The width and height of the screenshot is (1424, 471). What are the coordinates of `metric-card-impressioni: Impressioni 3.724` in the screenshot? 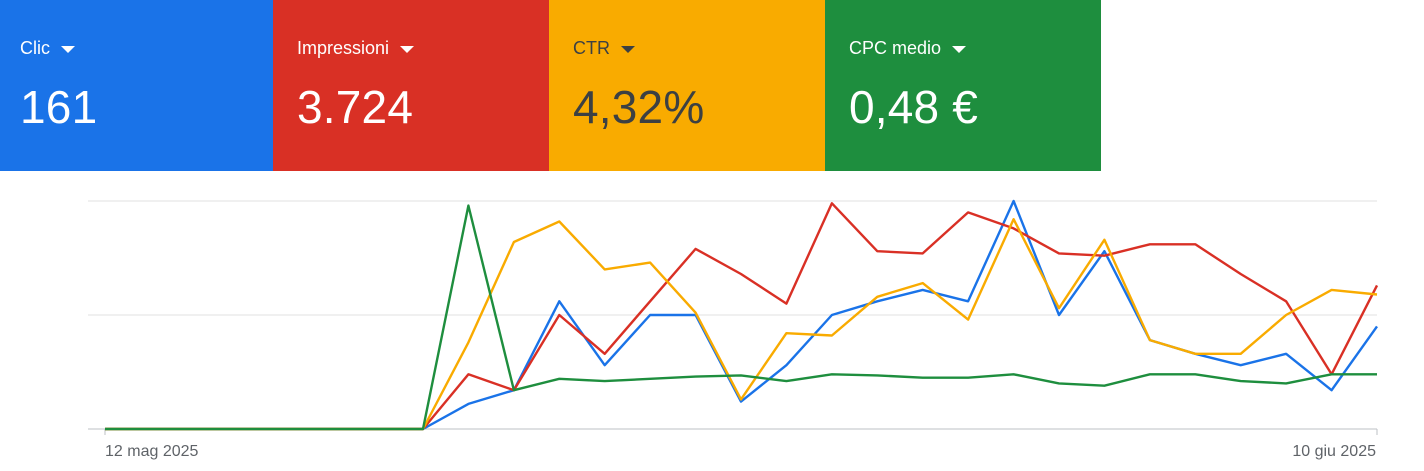 It's located at (411, 85).